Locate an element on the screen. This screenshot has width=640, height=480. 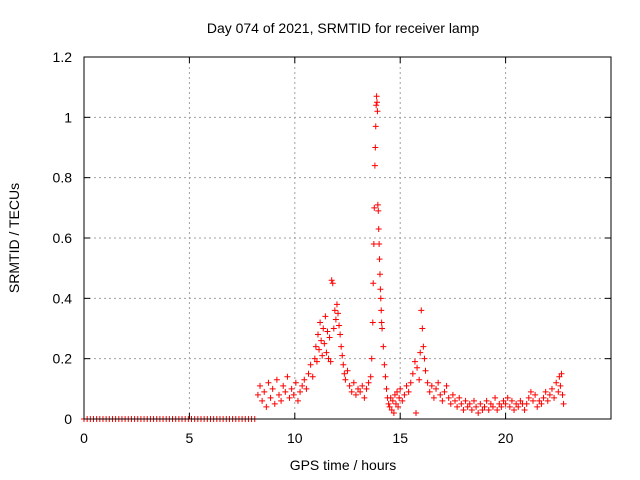
x-tick-label: 5 is located at coordinates (190, 438).